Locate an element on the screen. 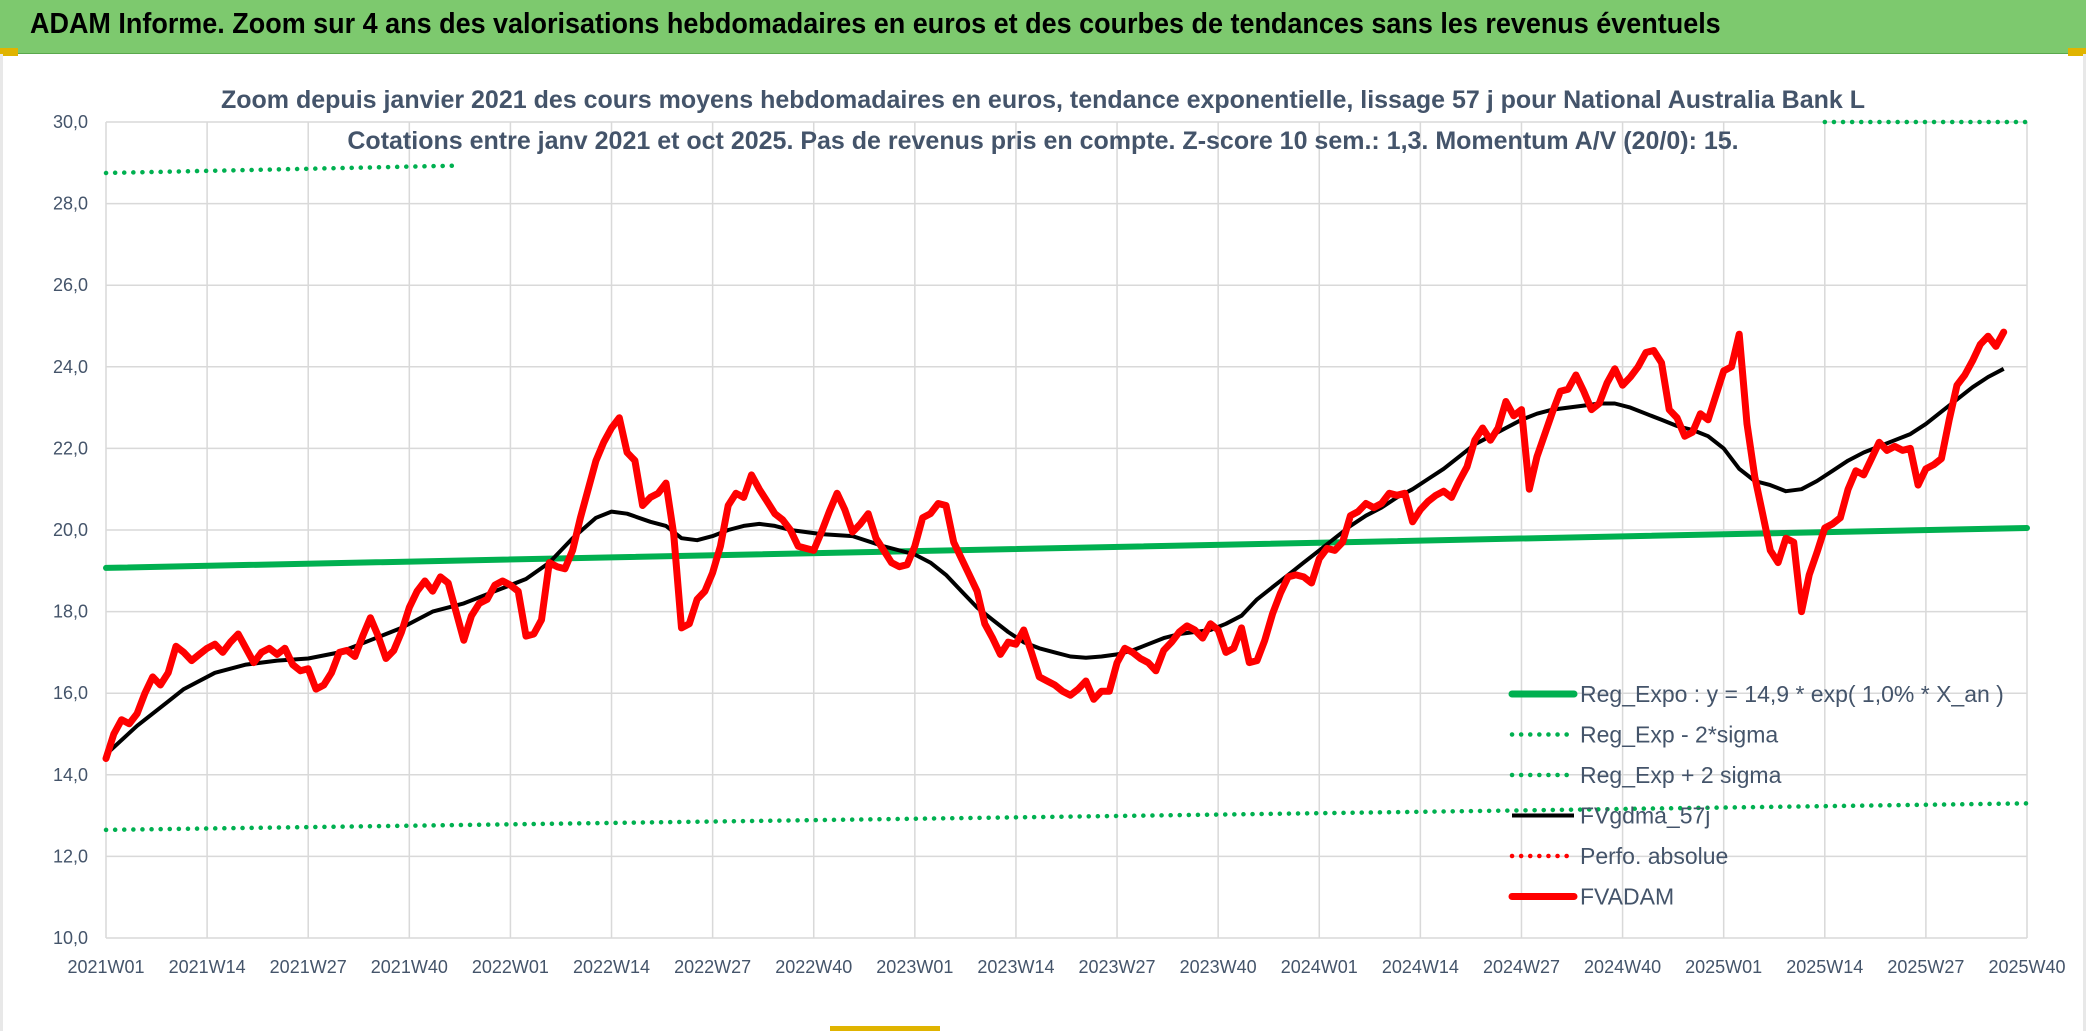 Image resolution: width=2086 pixels, height=1031 pixels. x-tick-label: 2021W27 is located at coordinates (308, 967).